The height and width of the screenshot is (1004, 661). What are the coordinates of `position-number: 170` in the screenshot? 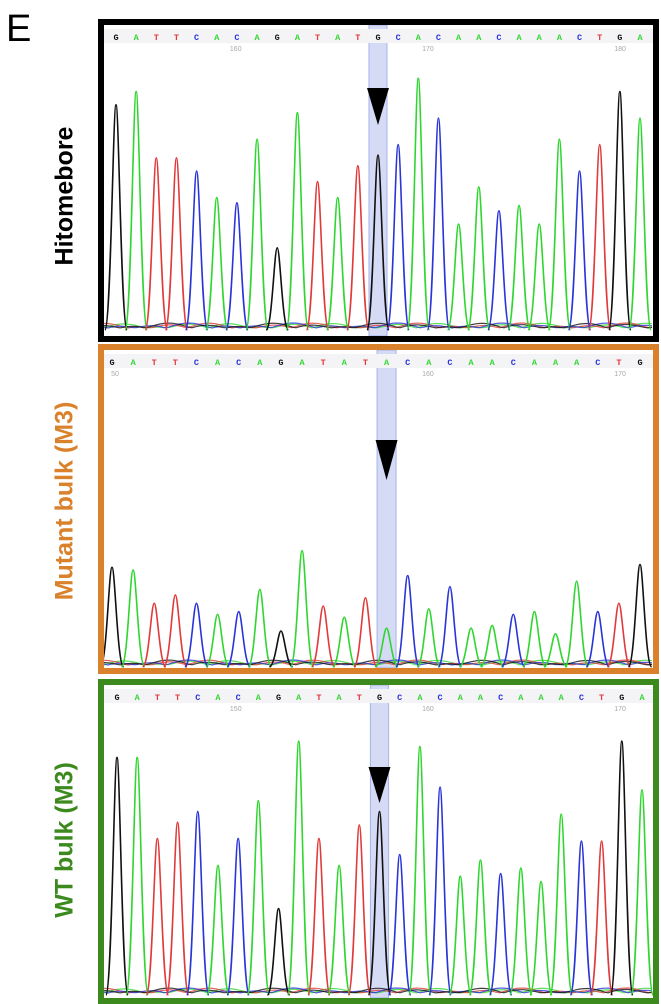 It's located at (620, 709).